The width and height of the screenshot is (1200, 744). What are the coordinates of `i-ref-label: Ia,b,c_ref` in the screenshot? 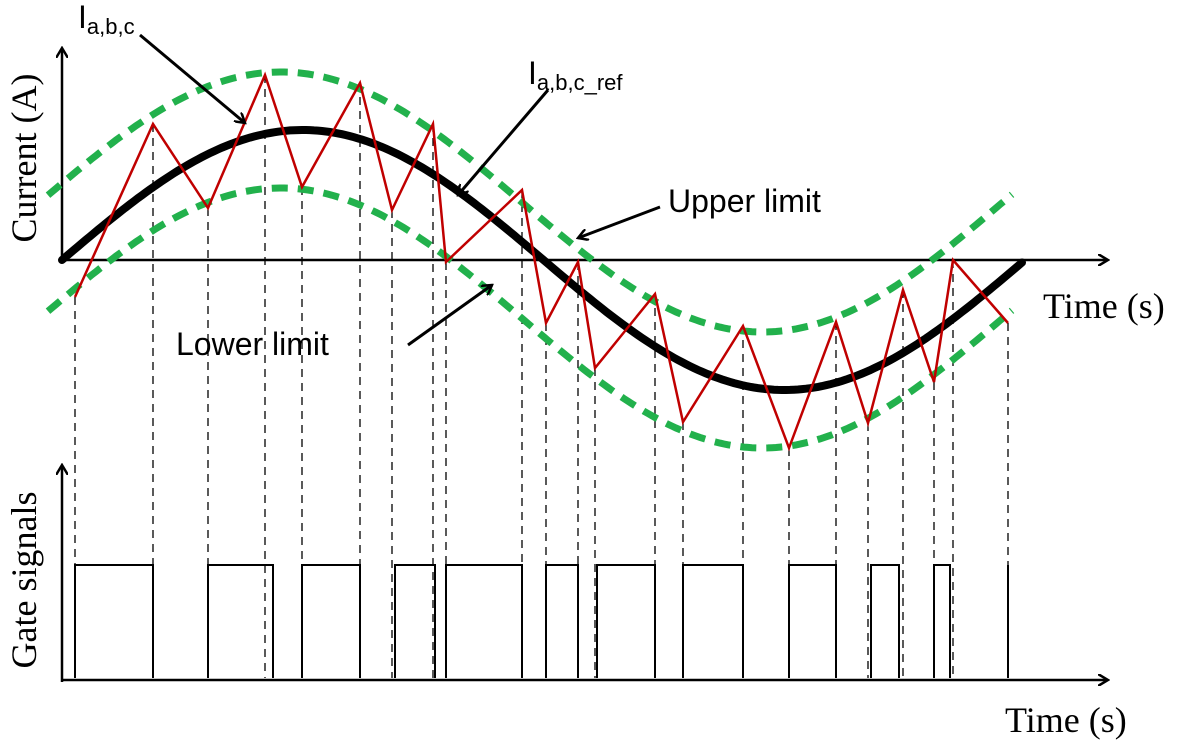 It's located at (575, 75).